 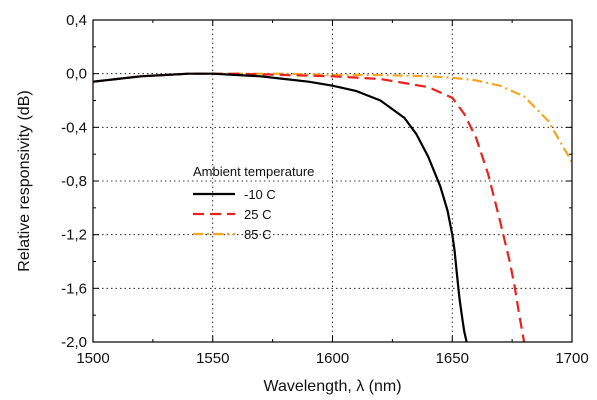 I want to click on x-axis-label: Wavelength, λ (nm), so click(x=332, y=386).